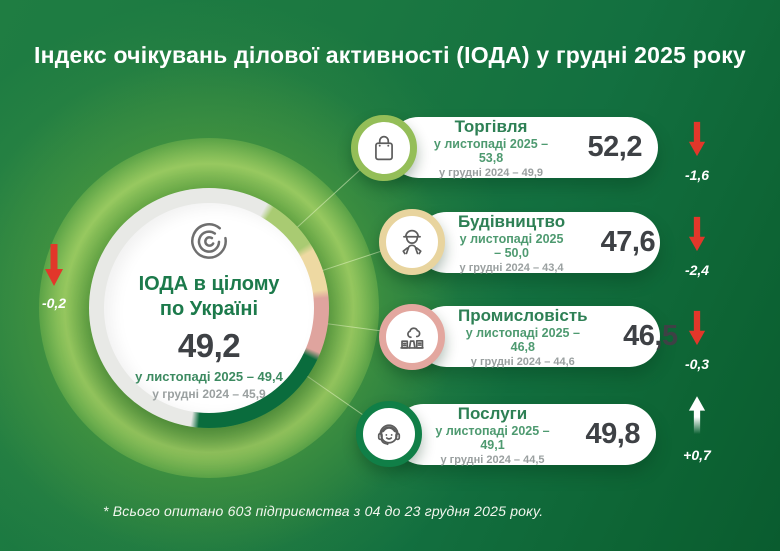 This screenshot has height=551, width=780. Describe the element at coordinates (491, 126) in the screenshot. I see `sector-name: Торгівля` at that location.